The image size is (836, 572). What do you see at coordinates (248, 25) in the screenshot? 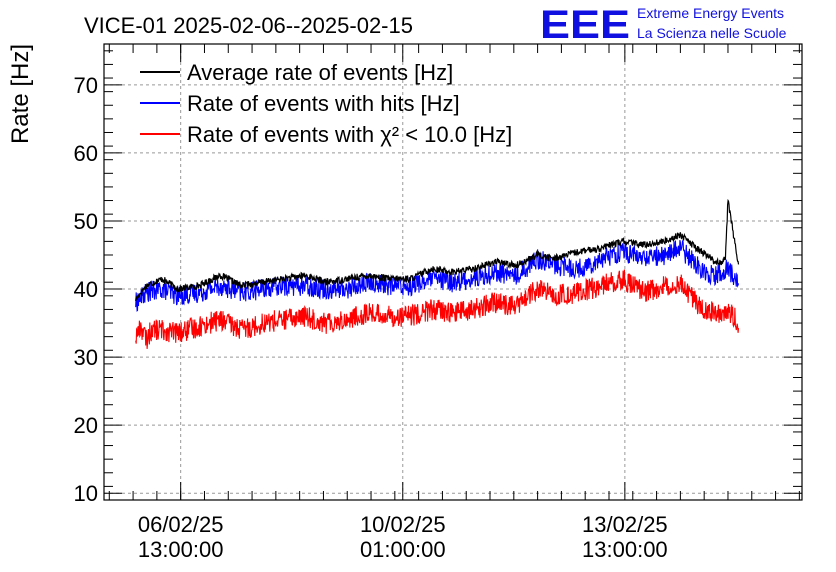
I see `chart-title: VICE-01 2025-02-06--2025-02-15` at bounding box center [248, 25].